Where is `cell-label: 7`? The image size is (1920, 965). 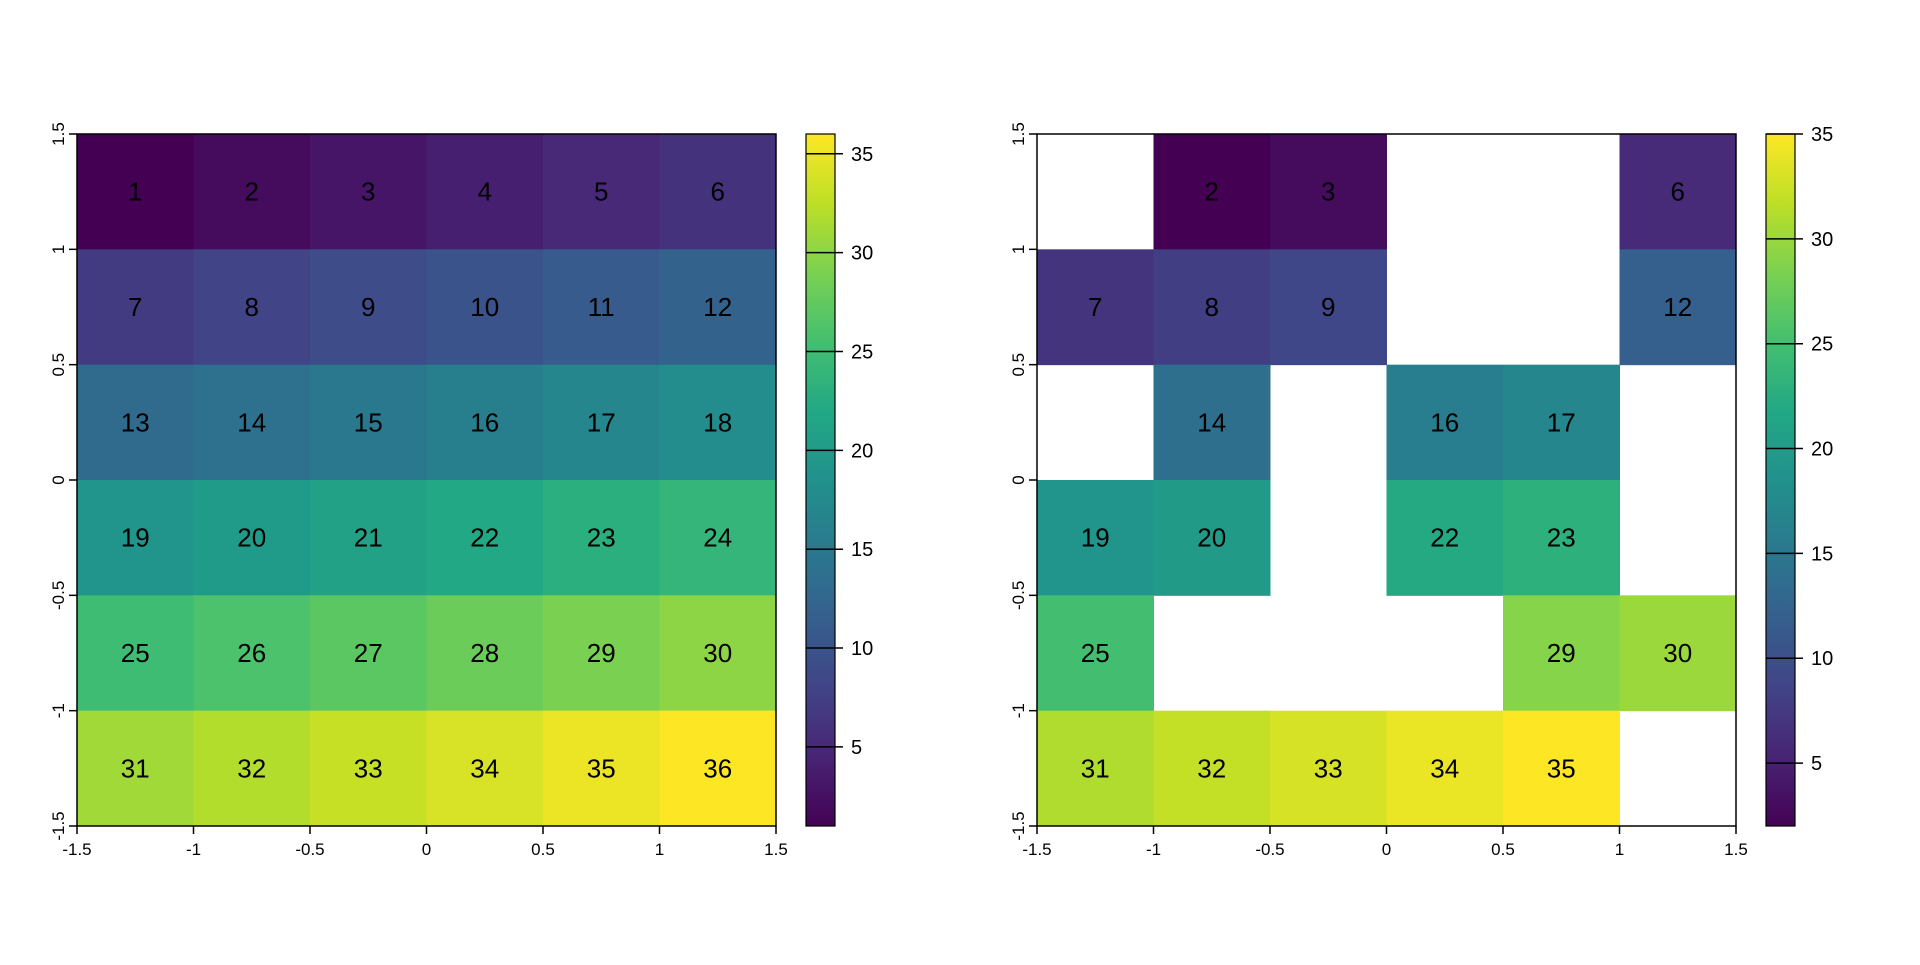
cell-label: 7 is located at coordinates (135, 307).